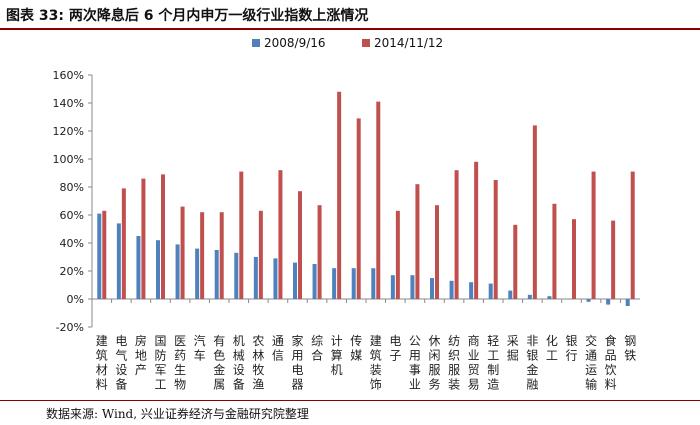 The height and width of the screenshot is (425, 700). I want to click on category-label: 传, so click(356, 340).